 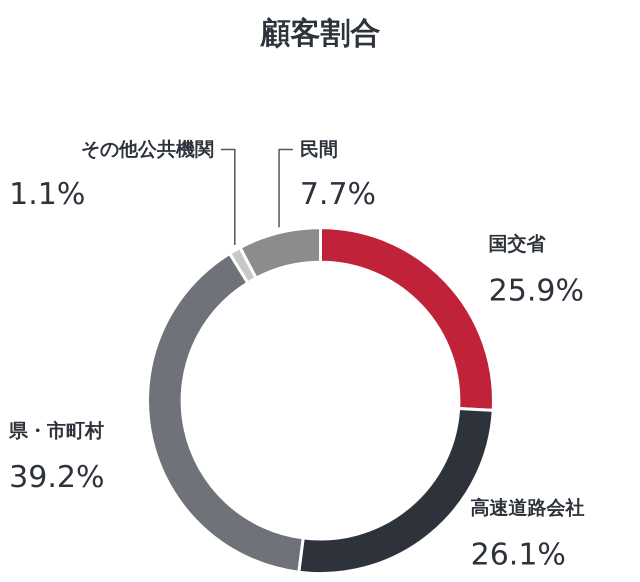 What do you see at coordinates (320, 33) in the screenshot?
I see `chart-title: 顧客割合` at bounding box center [320, 33].